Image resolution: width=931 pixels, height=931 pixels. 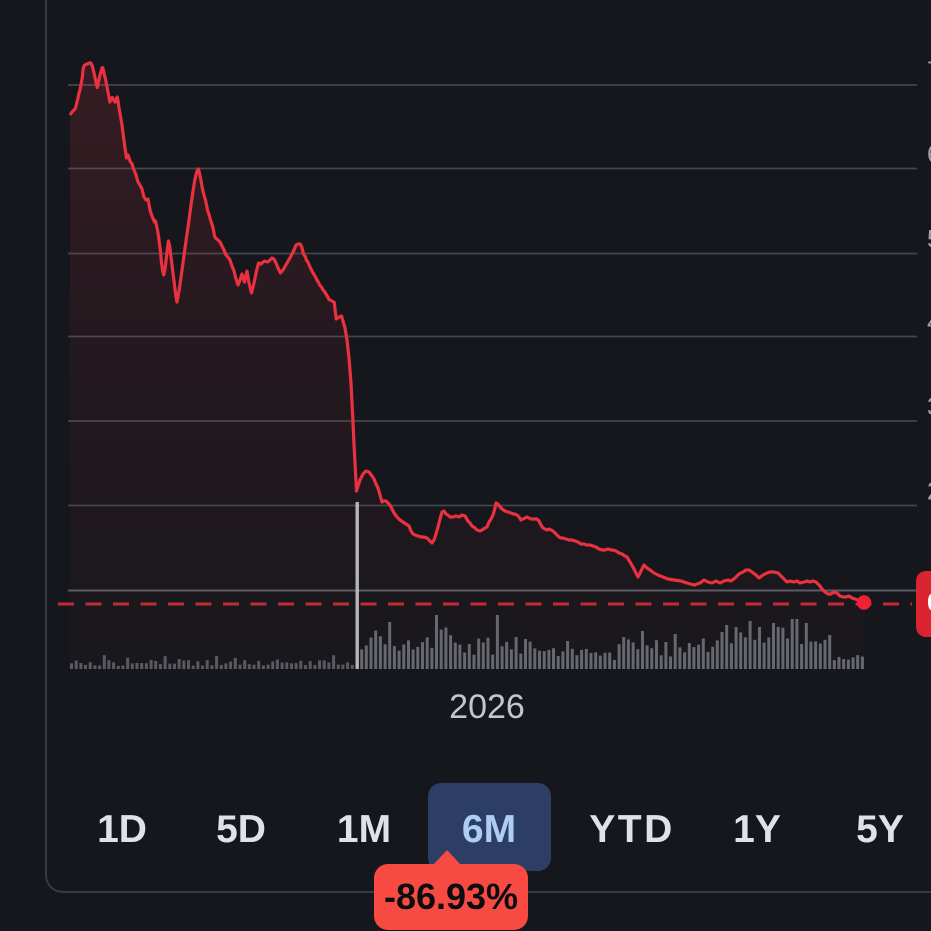 I want to click on svg-text: 6, so click(x=929, y=155).